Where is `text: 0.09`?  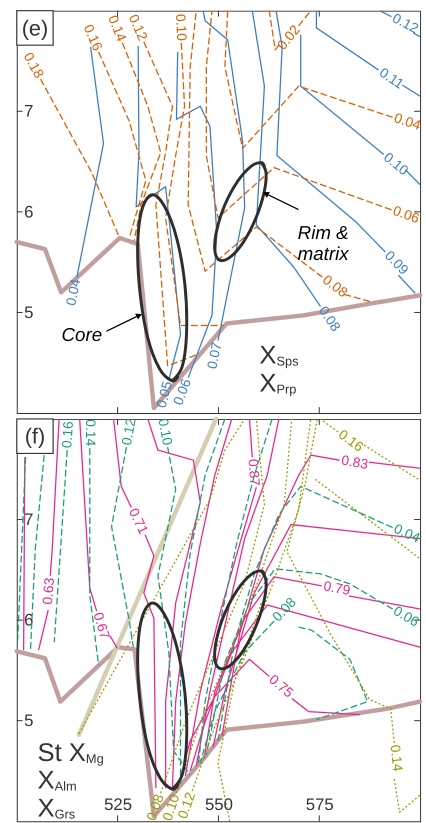 text: 0.09 is located at coordinates (397, 263).